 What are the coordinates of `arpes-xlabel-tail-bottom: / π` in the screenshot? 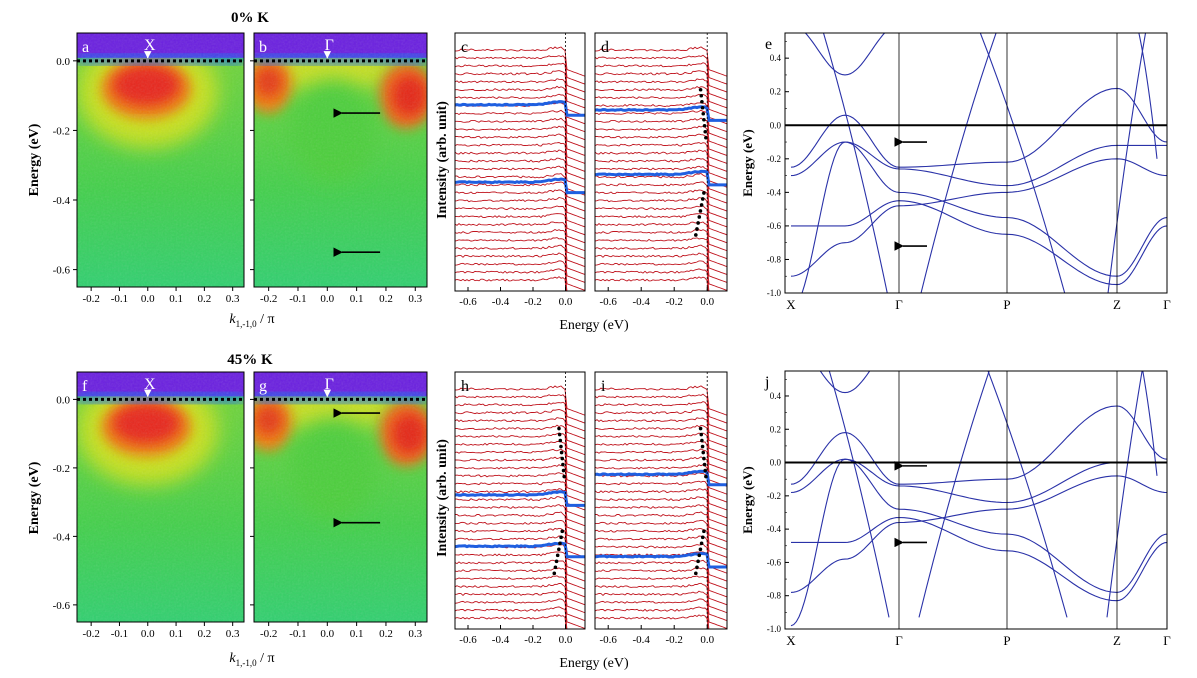 It's located at (266, 658).